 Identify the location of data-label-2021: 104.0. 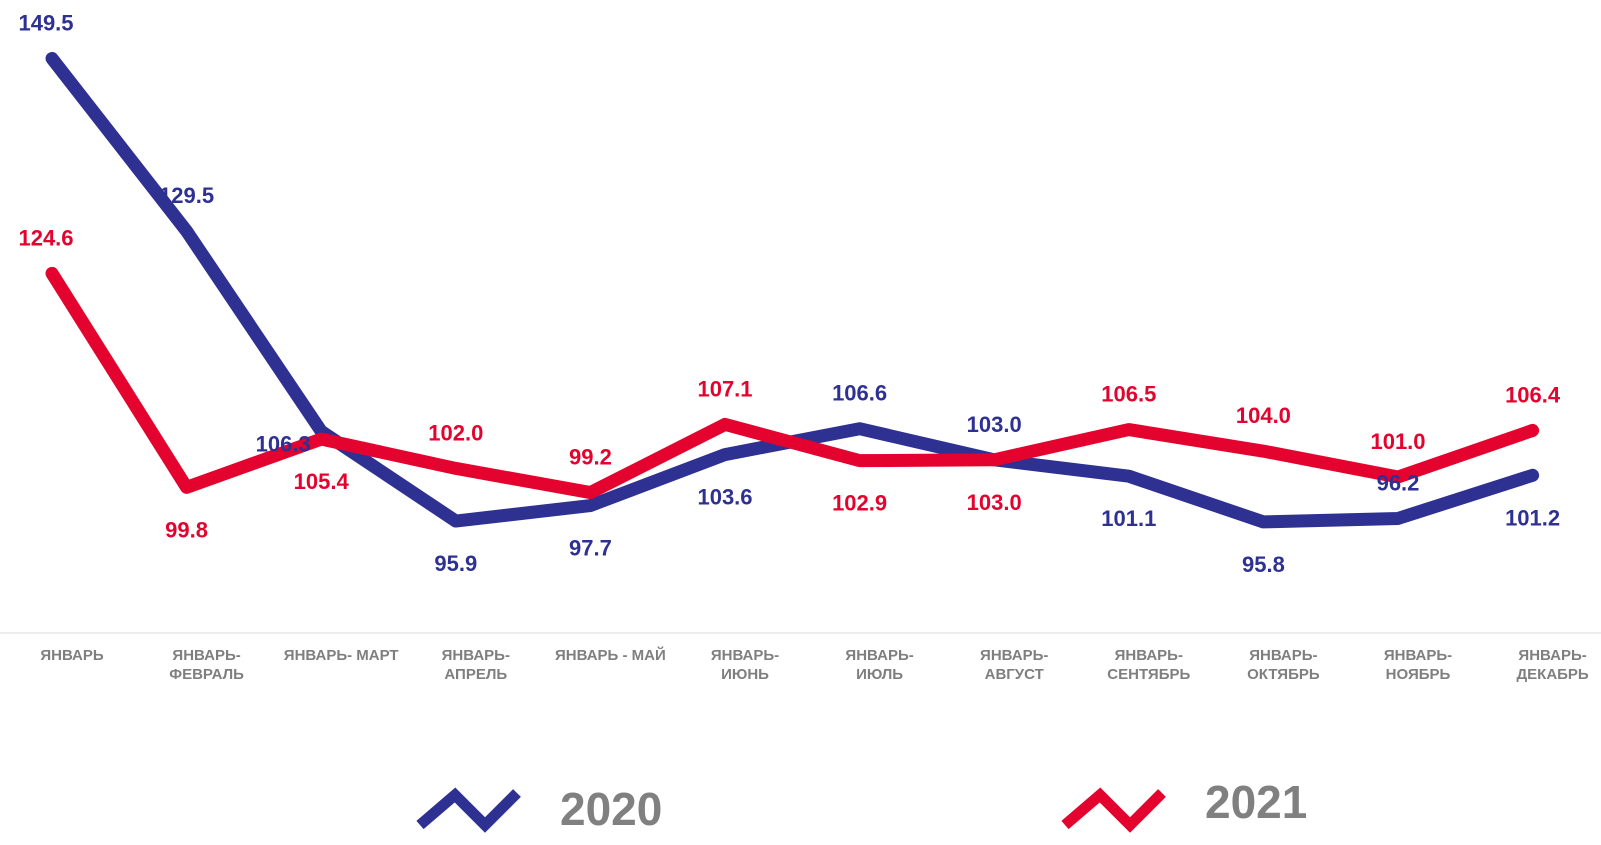
(1263, 415).